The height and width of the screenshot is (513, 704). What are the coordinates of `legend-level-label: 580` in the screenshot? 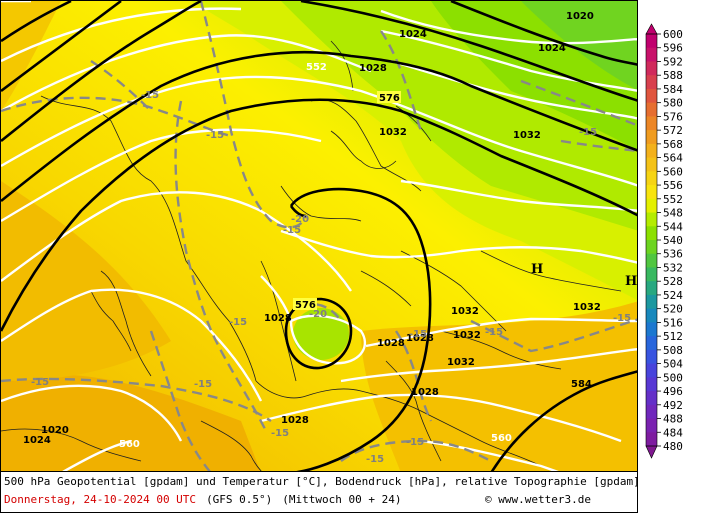 It's located at (673, 103).